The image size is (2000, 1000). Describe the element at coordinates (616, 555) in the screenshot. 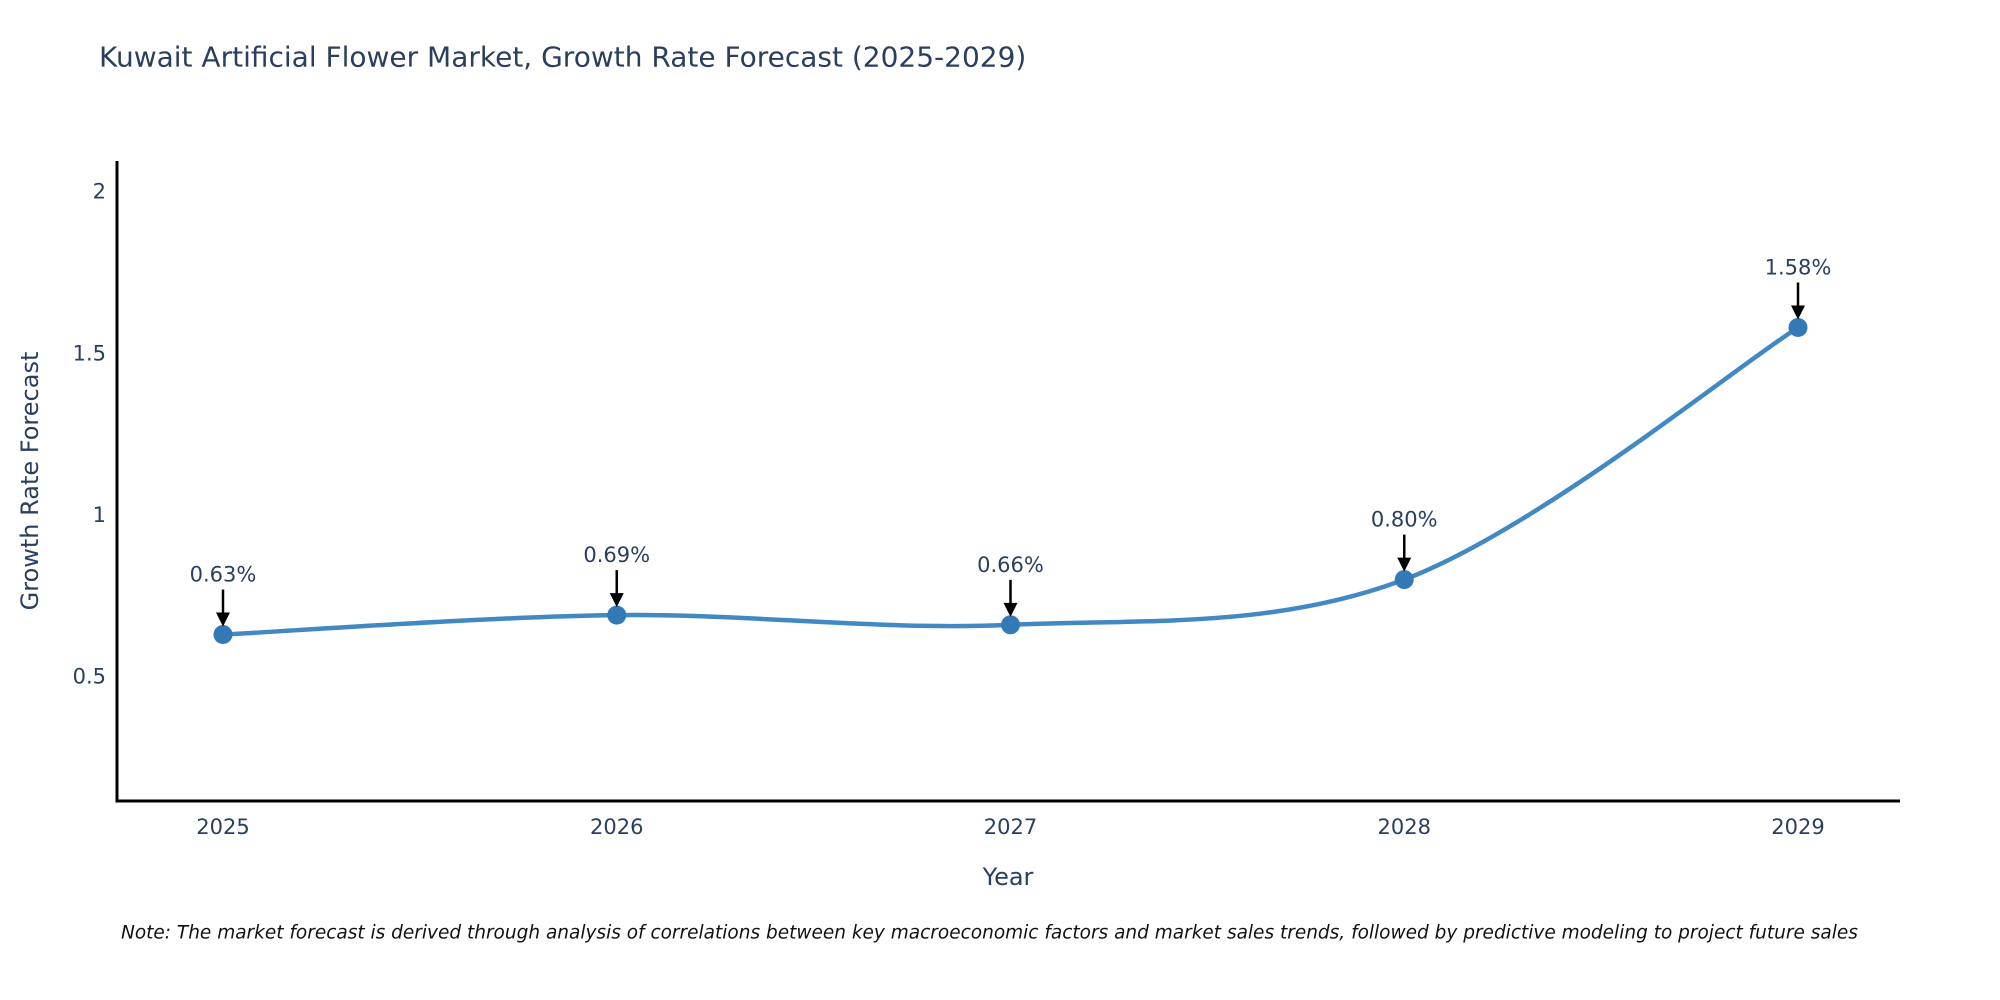

I see `data-point-label: 0.69%` at that location.